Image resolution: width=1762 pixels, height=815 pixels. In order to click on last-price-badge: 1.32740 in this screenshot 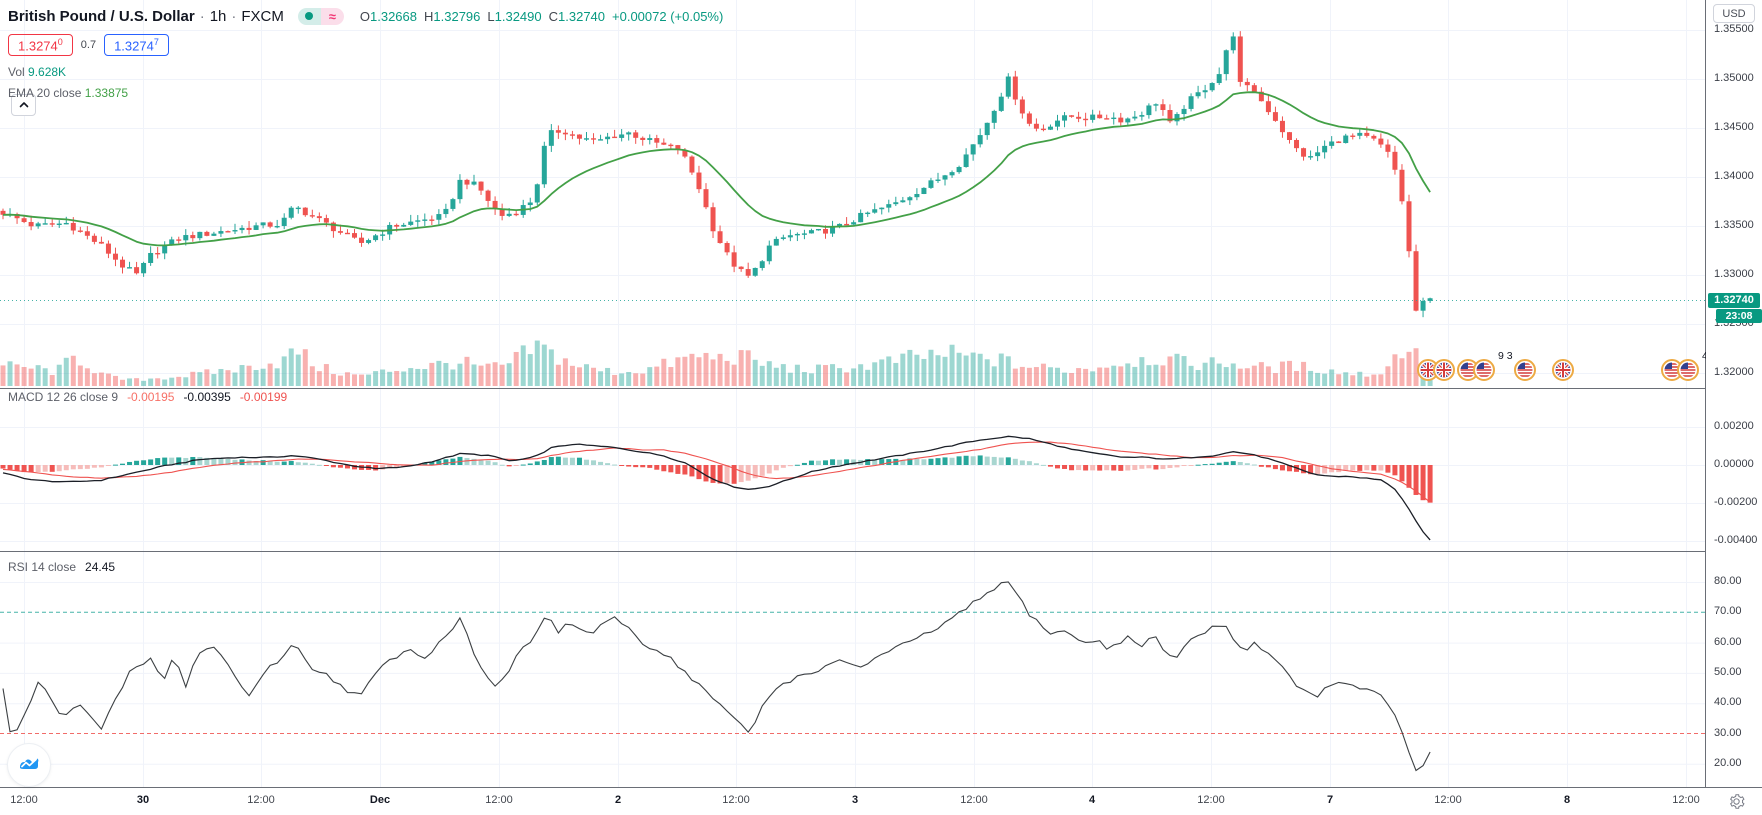, I will do `click(1734, 300)`.